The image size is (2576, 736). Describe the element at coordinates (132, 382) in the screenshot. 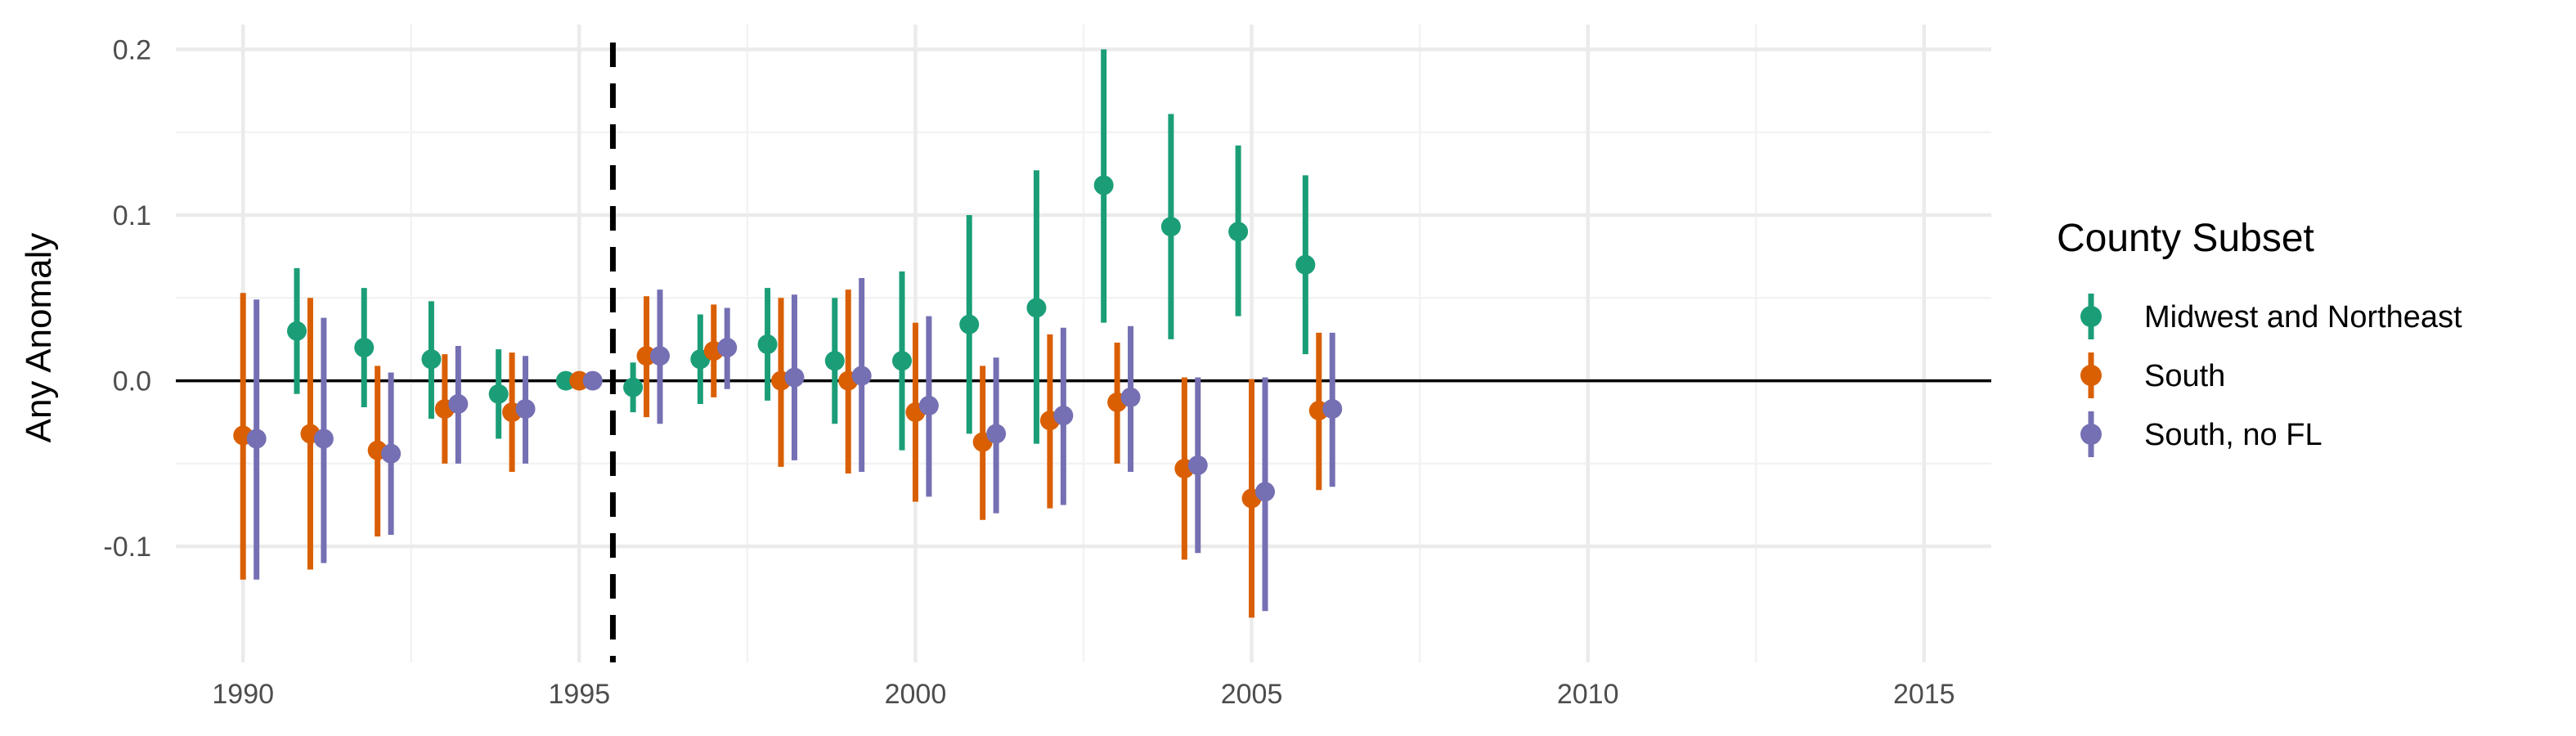

I see `y-tick-label: 0.0` at that location.